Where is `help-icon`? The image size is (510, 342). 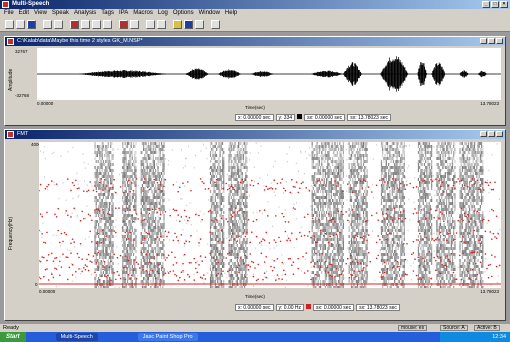
help-icon is located at coordinates (215, 24).